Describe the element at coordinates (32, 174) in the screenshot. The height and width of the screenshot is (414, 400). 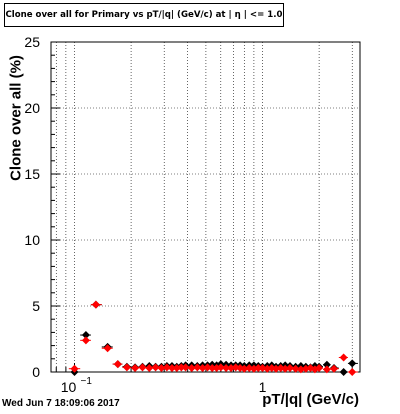
I see `y-tick-label: 15` at that location.